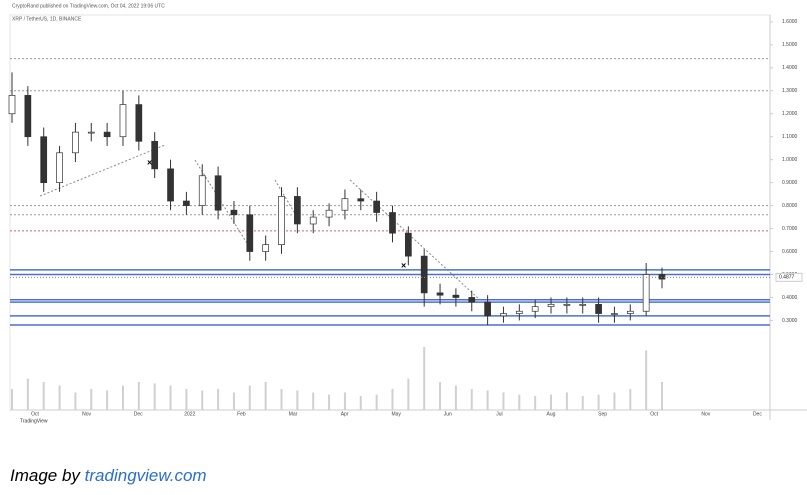  Describe the element at coordinates (790, 91) in the screenshot. I see `y-tick-label: 1.3000` at that location.